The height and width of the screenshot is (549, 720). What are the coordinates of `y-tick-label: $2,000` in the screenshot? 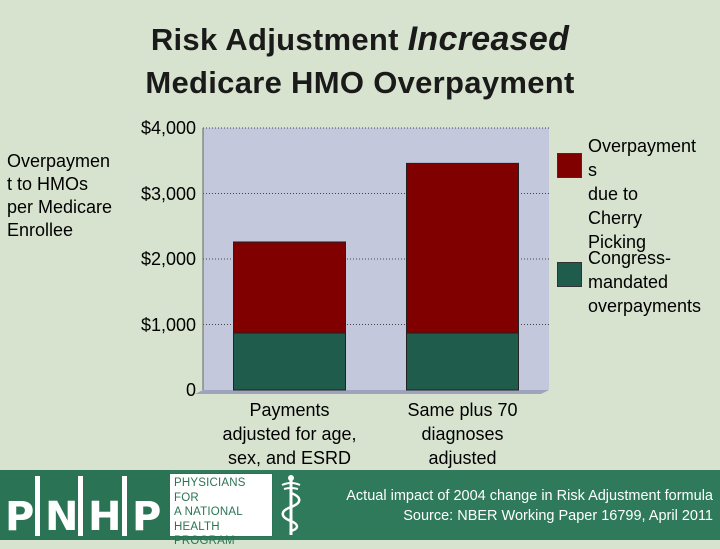 It's located at (168, 259).